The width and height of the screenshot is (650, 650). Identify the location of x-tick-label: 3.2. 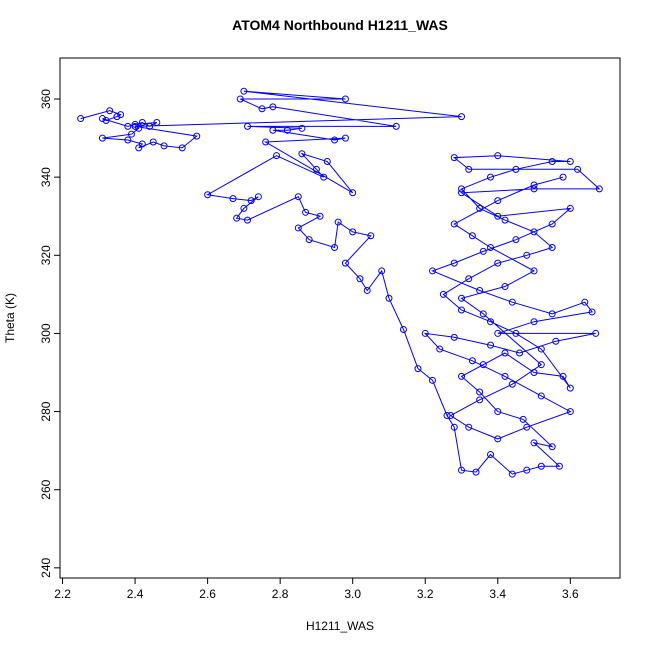
(425, 594).